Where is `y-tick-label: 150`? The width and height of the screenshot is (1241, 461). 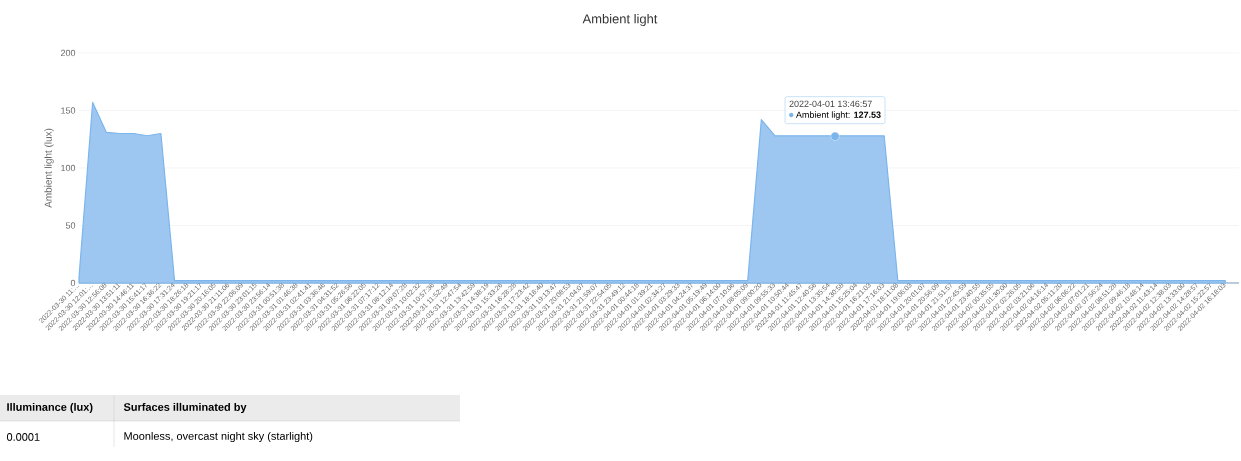 y-tick-label: 150 is located at coordinates (68, 110).